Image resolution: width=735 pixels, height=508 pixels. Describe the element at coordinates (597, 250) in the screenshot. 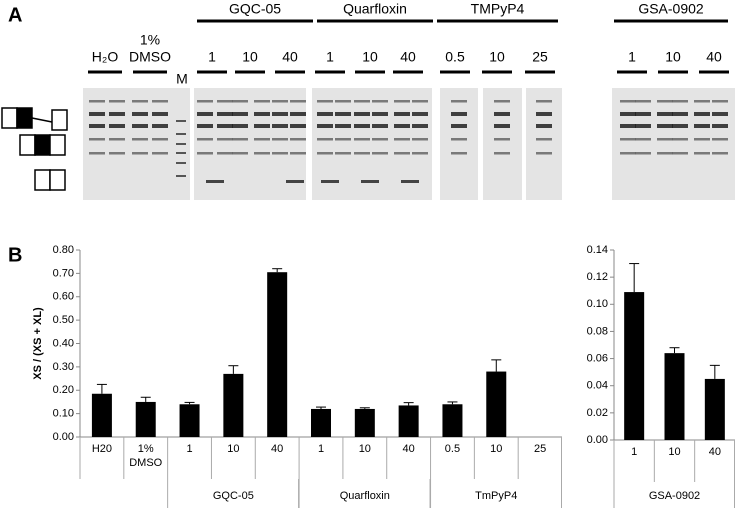

I see `y-tick-label: 0.14` at that location.